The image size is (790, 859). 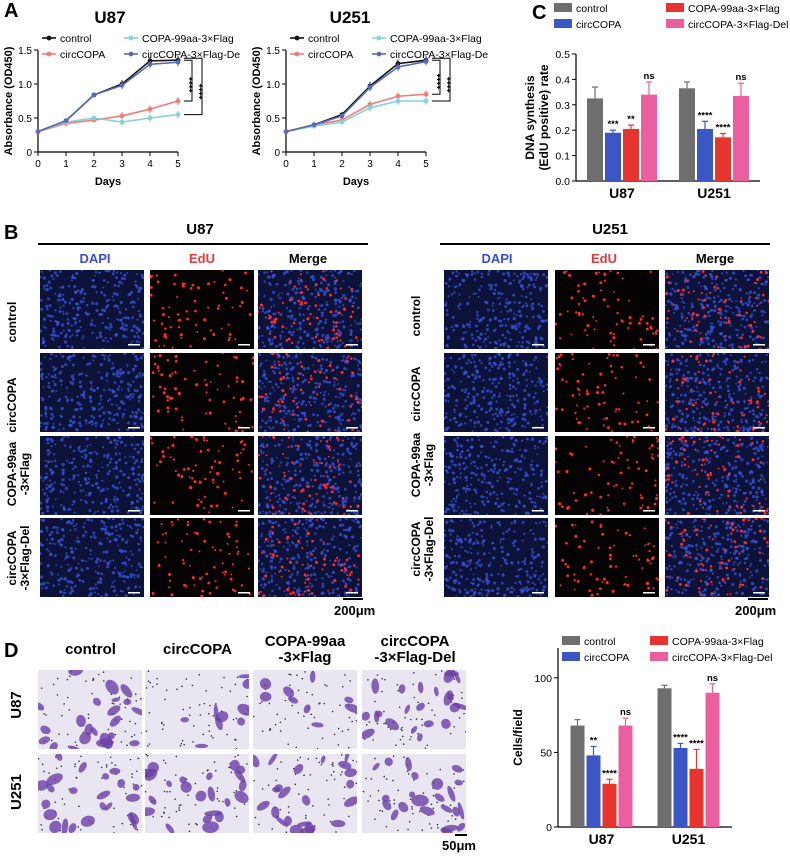 I want to click on x-tick-label: 4, so click(x=150, y=164).